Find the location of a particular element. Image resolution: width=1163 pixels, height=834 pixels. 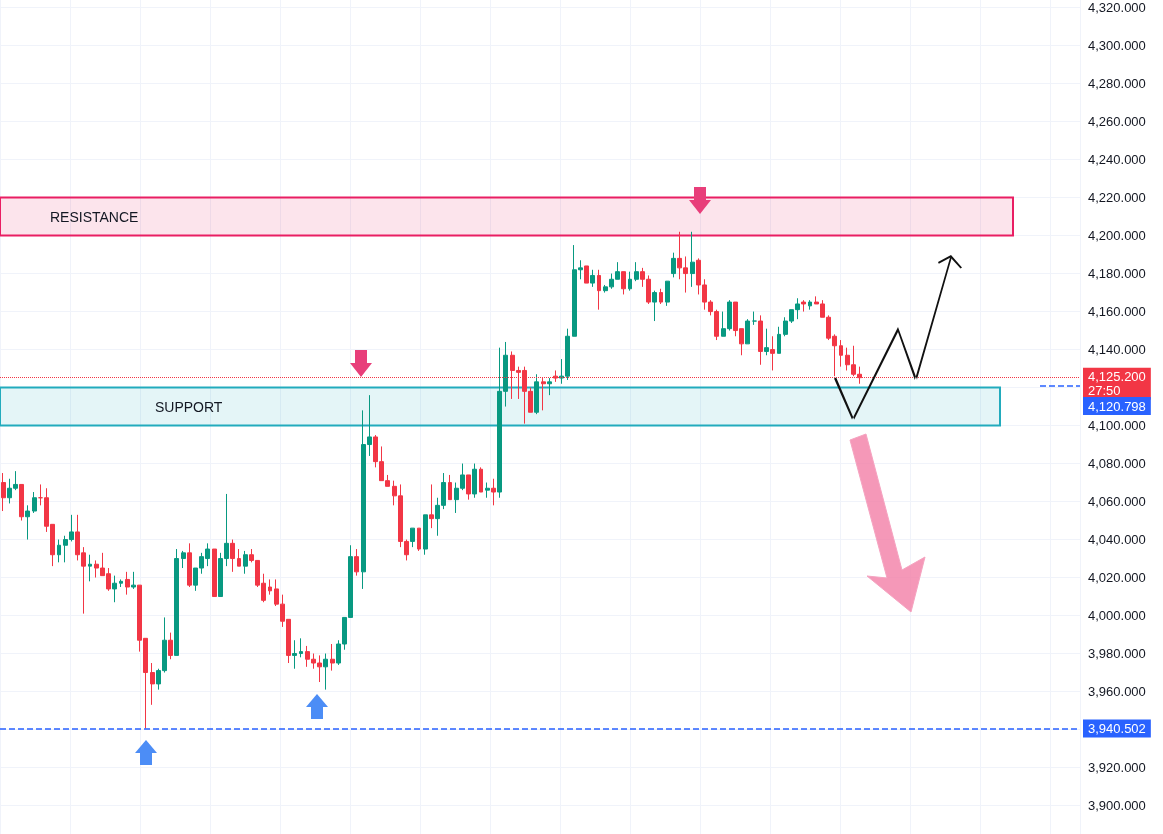

y-tick-label: 4,180.000 is located at coordinates (1117, 274).